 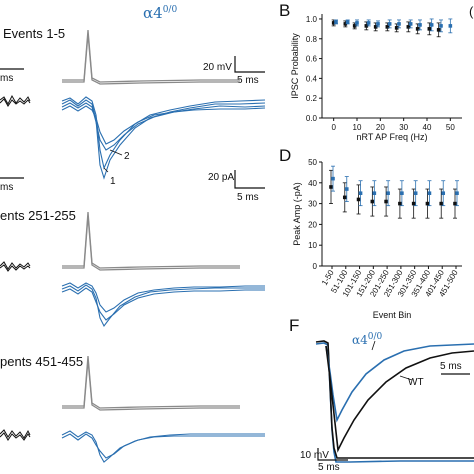 I want to click on left-black-traces, so click(x=15, y=267).